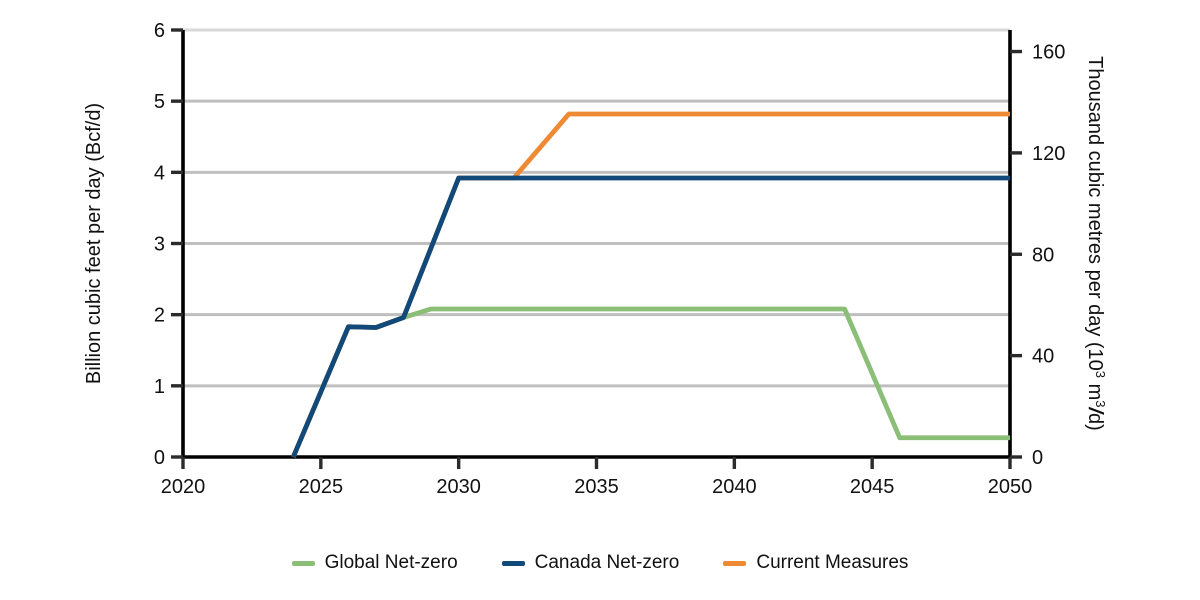  I want to click on legend-label-global-net-zero: Global Net-zero, so click(391, 562).